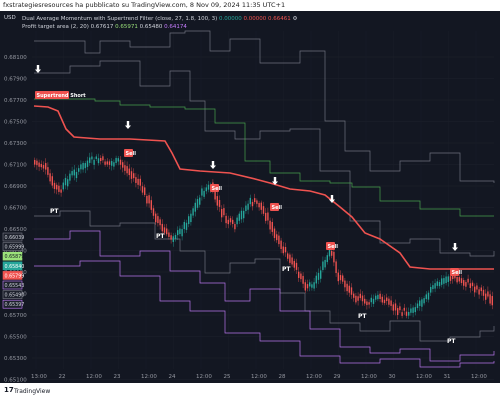 This screenshot has width=500, height=400. I want to click on price-tag-label: 0.65543, so click(15, 286).